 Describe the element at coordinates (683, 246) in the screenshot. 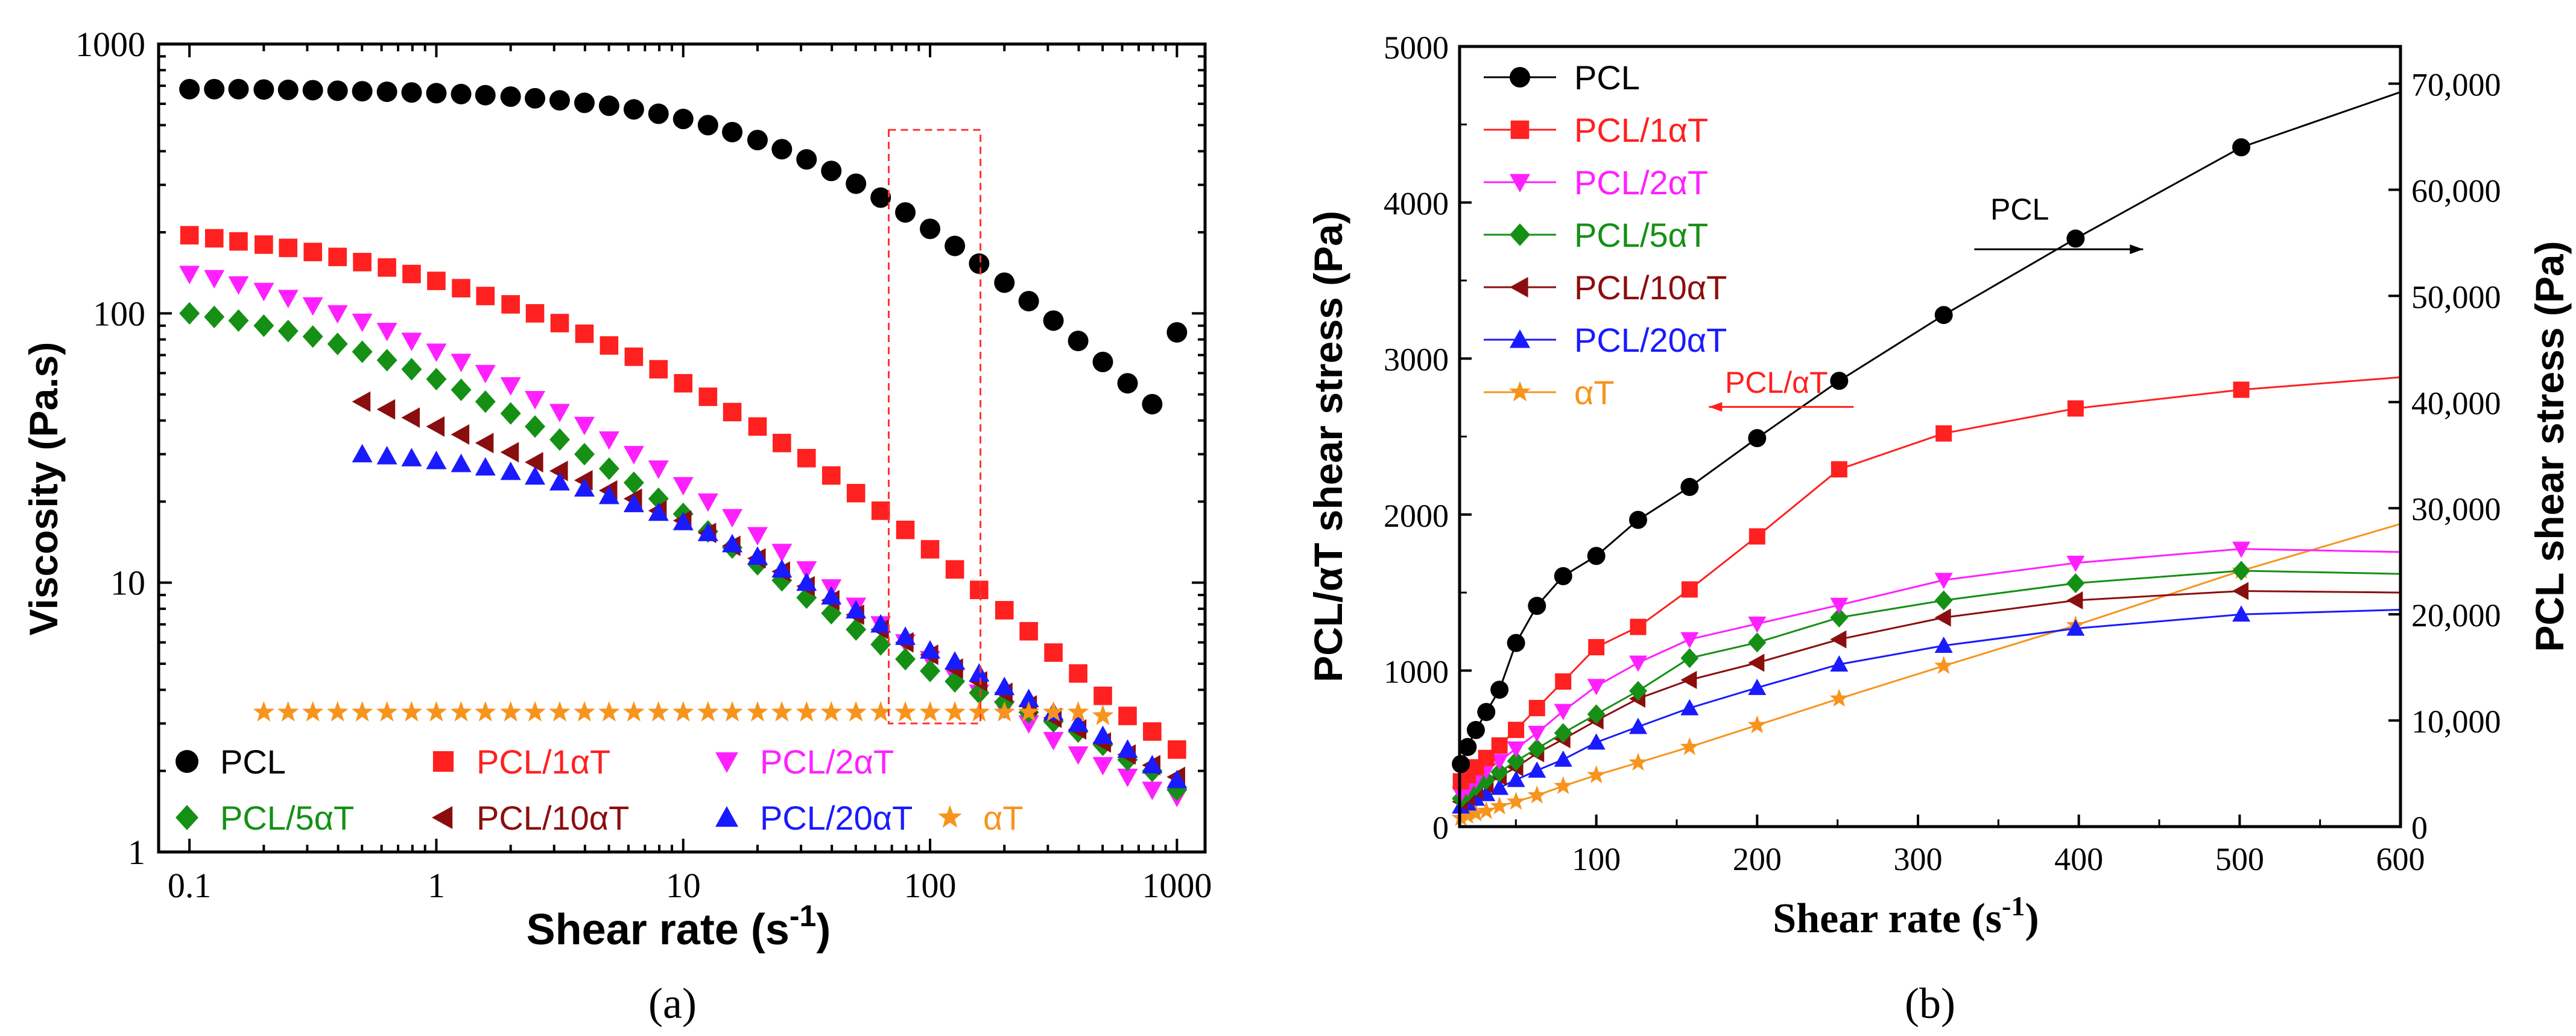

I see `series-pcl` at that location.